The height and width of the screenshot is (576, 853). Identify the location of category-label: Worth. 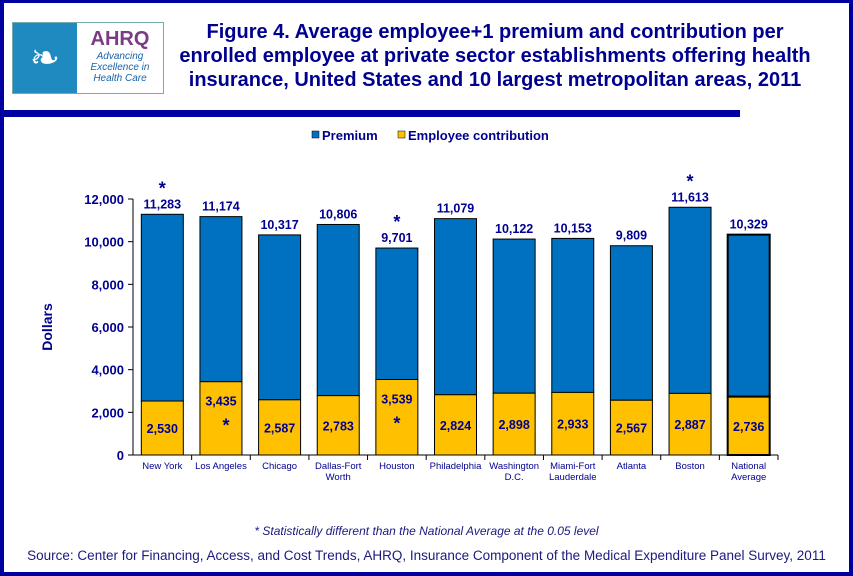
(338, 477).